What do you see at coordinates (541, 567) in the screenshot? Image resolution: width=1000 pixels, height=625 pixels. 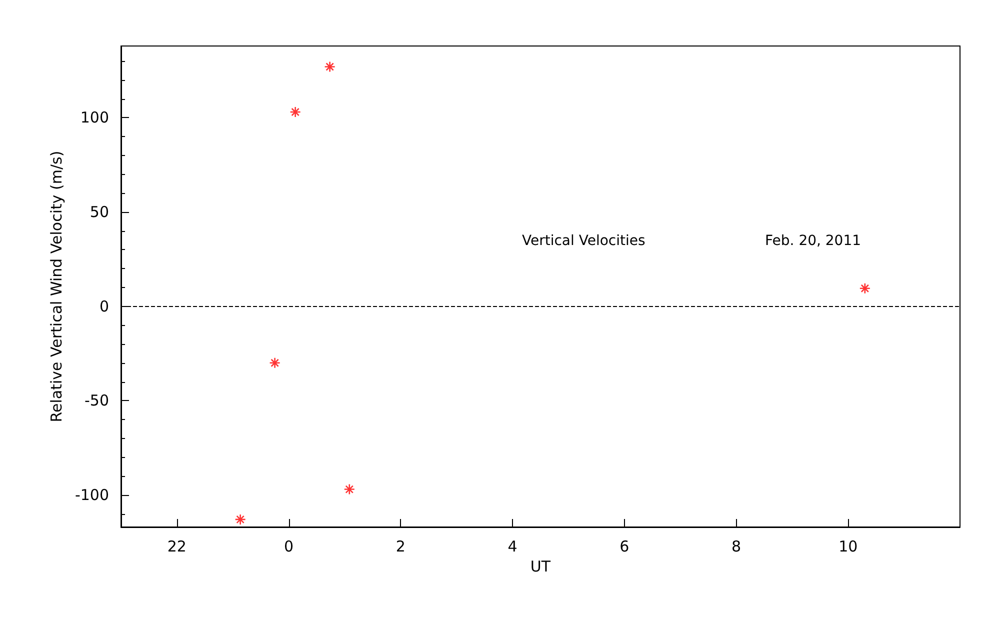 I see `x-axis-title: UT` at bounding box center [541, 567].